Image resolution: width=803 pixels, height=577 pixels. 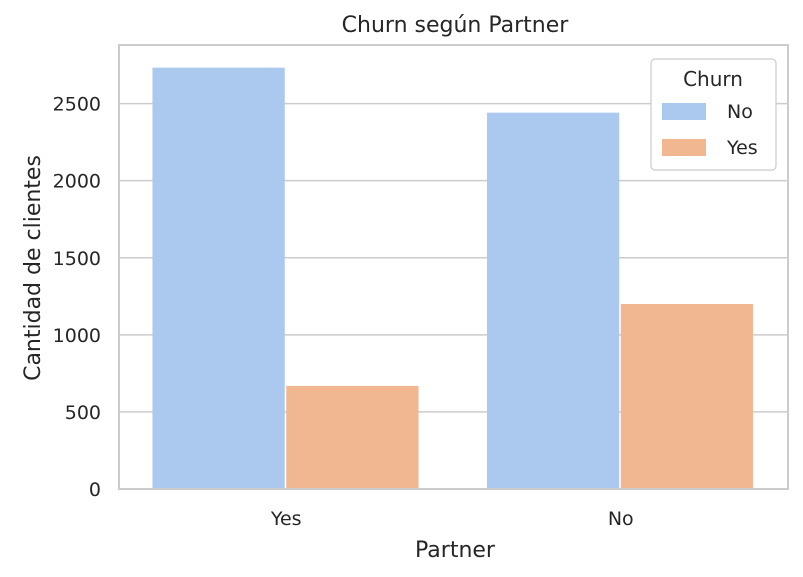 I want to click on chart-title: Churn según Partner, so click(x=456, y=25).